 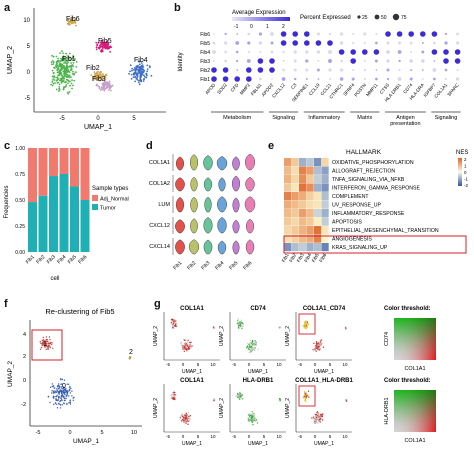 What do you see at coordinates (40, 259) in the screenshot?
I see `c-xtick: Fib2` at bounding box center [40, 259].